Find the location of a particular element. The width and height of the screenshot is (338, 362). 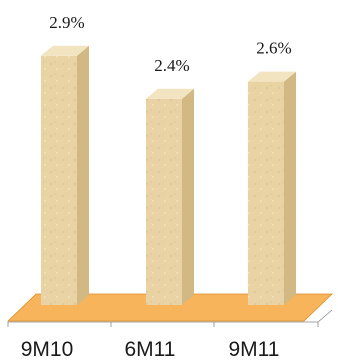

x-tick-label: 9M11 is located at coordinates (254, 349).